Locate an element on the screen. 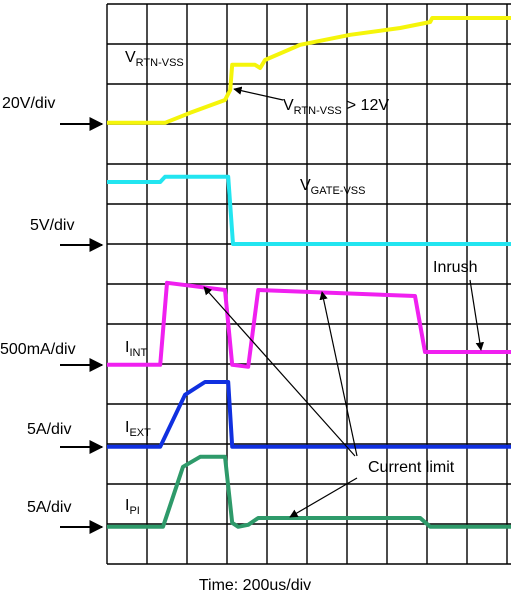 This screenshot has width=511, height=594. trace-label: VRTN-VSS is located at coordinates (154, 59).